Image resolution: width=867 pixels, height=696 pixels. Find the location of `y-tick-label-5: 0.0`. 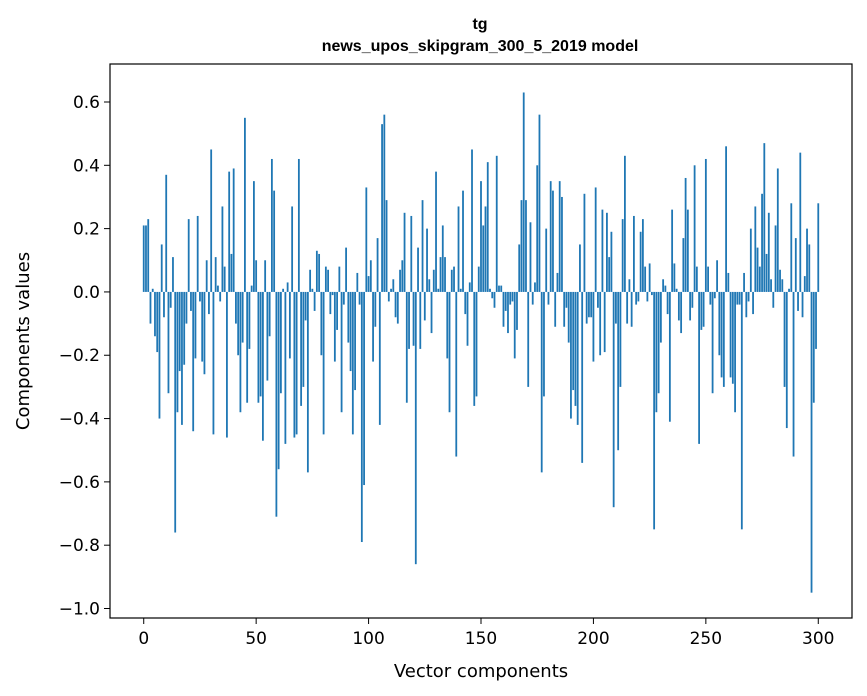

y-tick-label-5: 0.0 is located at coordinates (86, 293).